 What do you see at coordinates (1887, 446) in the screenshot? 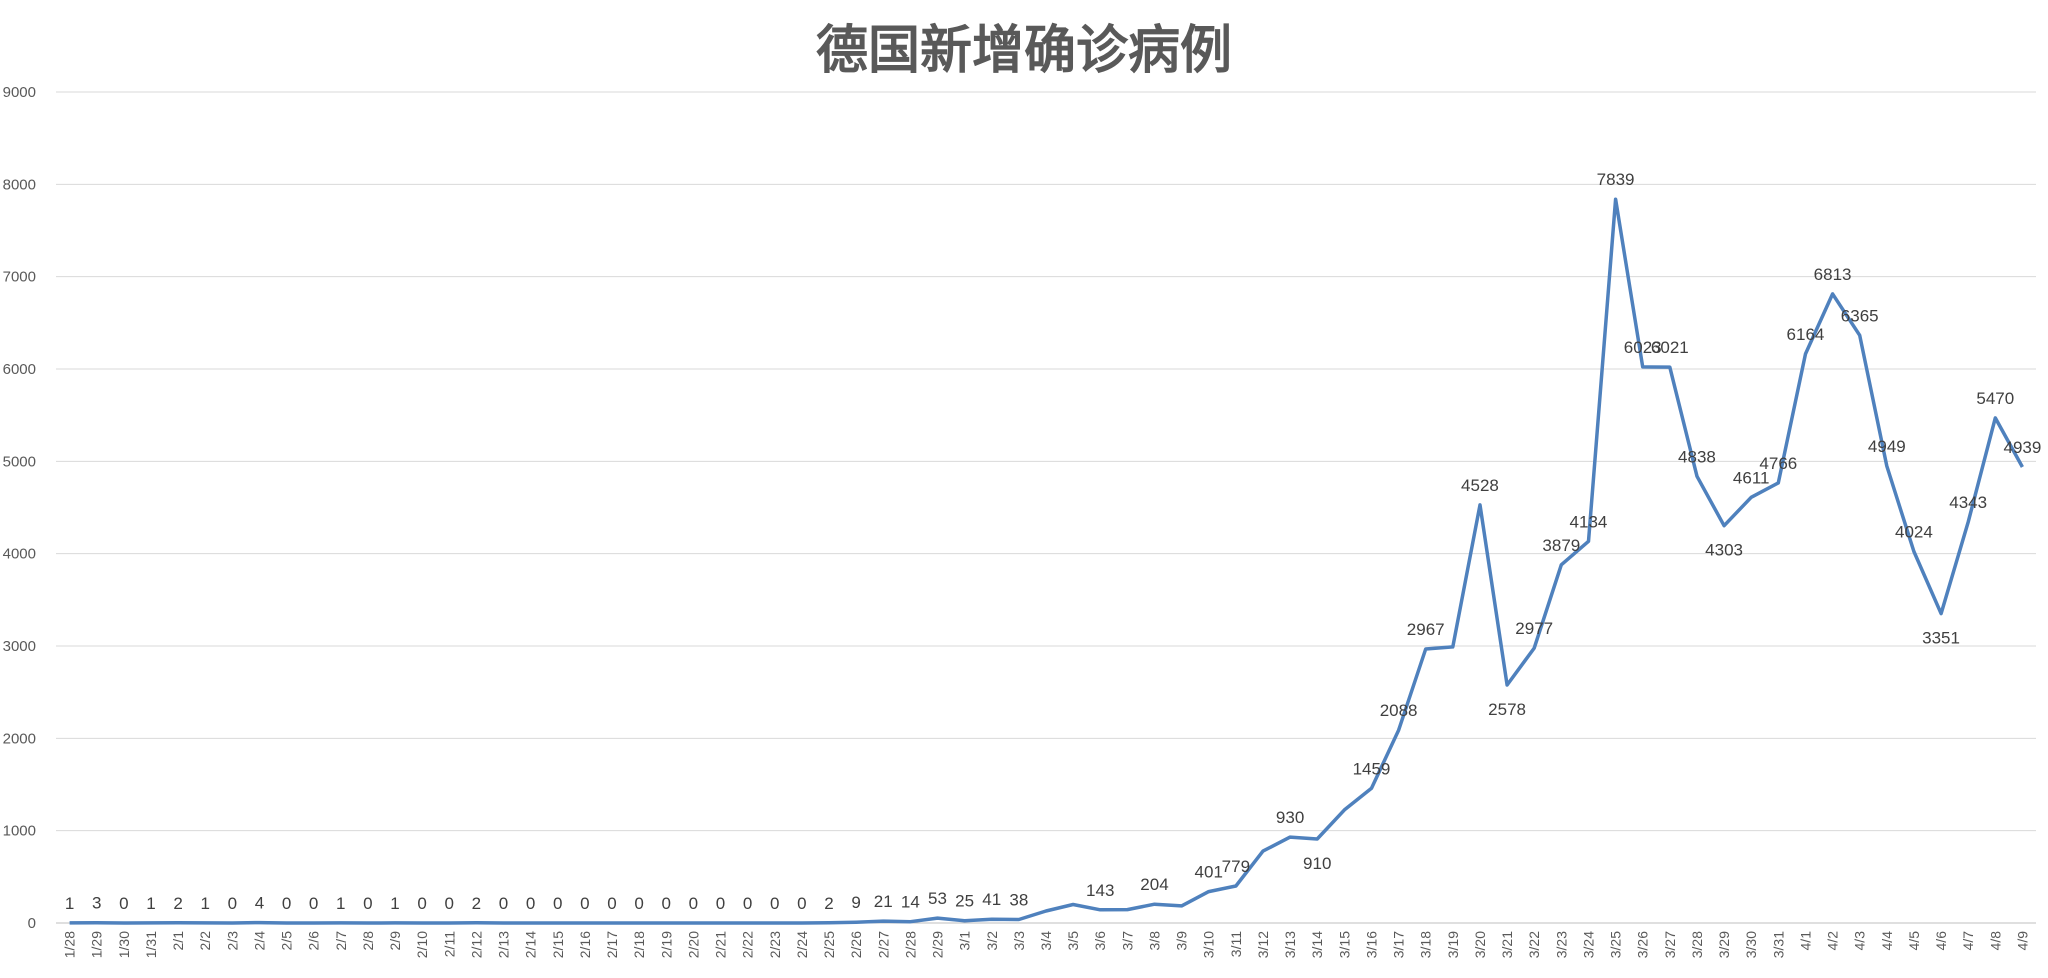
I see `data-label: 4949` at bounding box center [1887, 446].